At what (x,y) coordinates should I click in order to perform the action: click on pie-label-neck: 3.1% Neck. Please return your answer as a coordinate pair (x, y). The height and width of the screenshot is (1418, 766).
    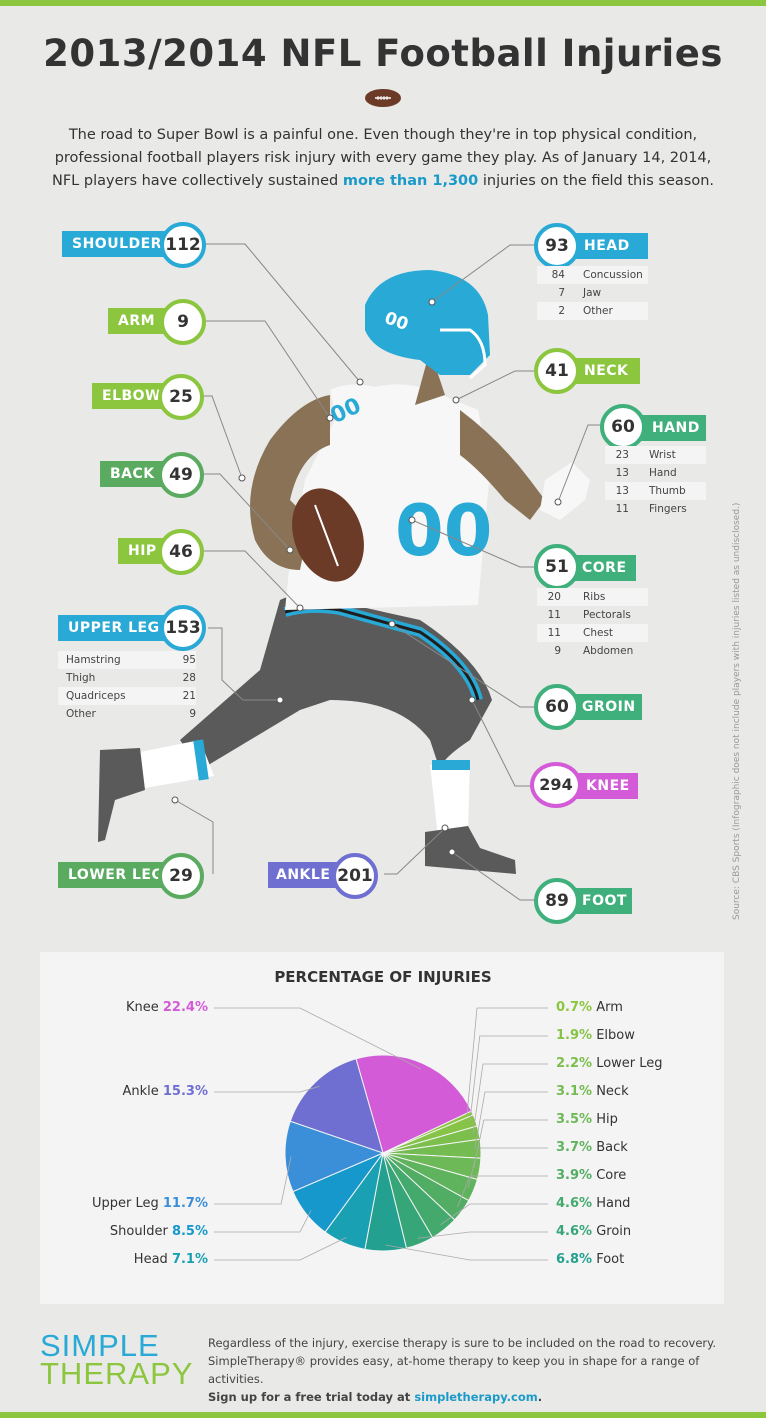
    Looking at the image, I should click on (592, 1092).